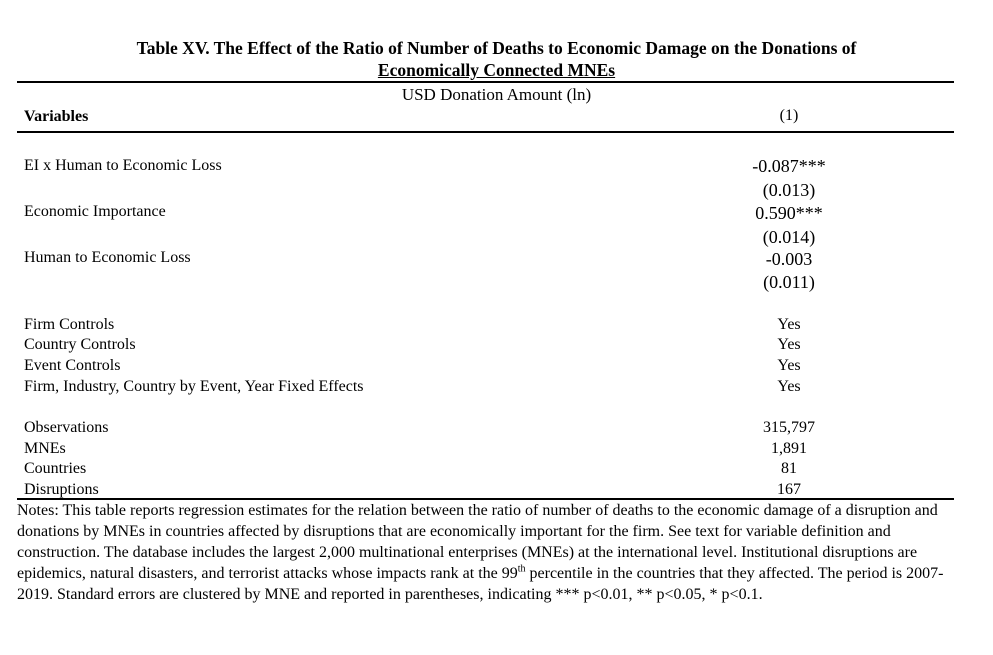  What do you see at coordinates (789, 282) in the screenshot?
I see `coef-standard-error: (0.011)` at bounding box center [789, 282].